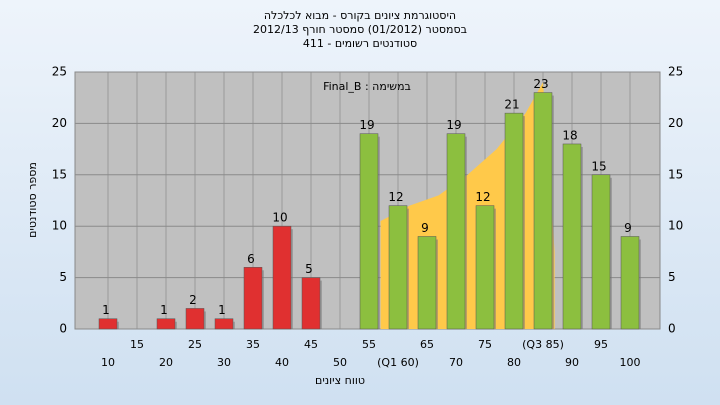 This screenshot has height=405, width=720. What do you see at coordinates (630, 362) in the screenshot?
I see `x-tick-label: 100` at bounding box center [630, 362].